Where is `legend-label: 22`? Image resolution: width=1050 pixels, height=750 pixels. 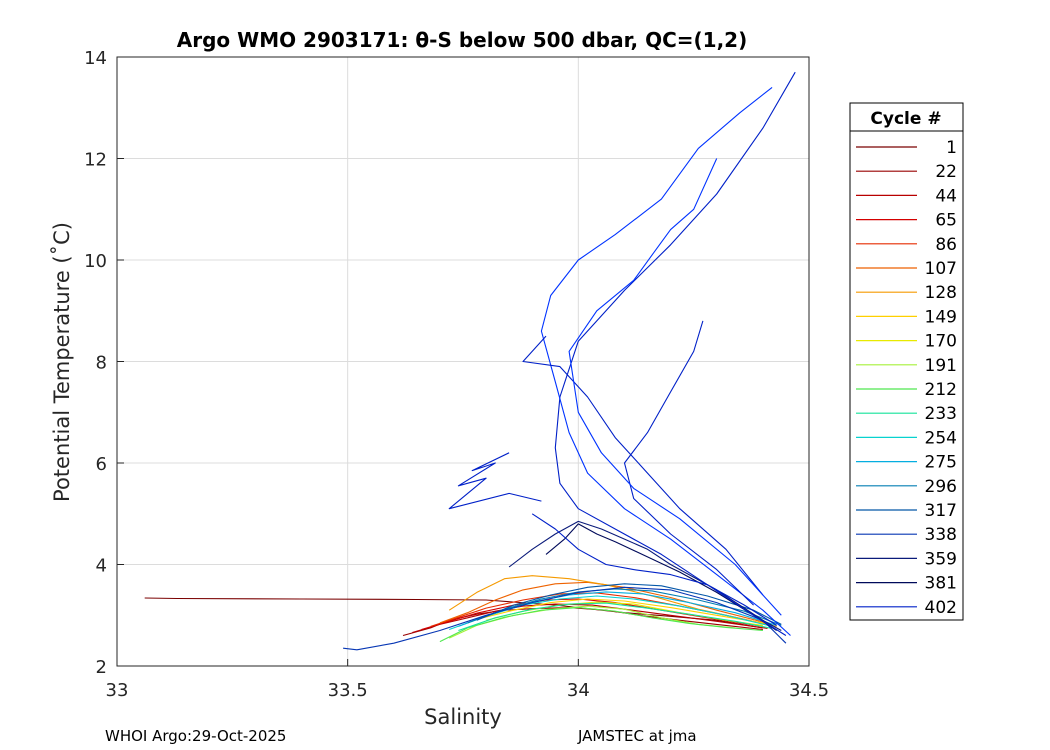 legend-label: 22 is located at coordinates (946, 172).